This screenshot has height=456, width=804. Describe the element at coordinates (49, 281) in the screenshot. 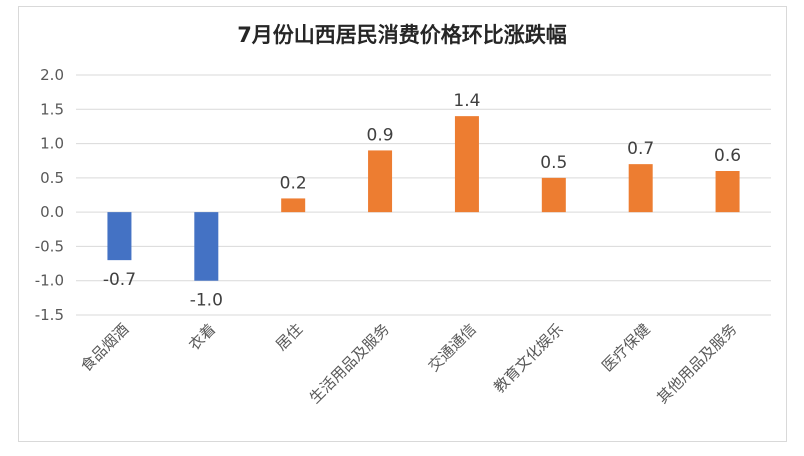

I see `y-tick-label: -1.0` at that location.